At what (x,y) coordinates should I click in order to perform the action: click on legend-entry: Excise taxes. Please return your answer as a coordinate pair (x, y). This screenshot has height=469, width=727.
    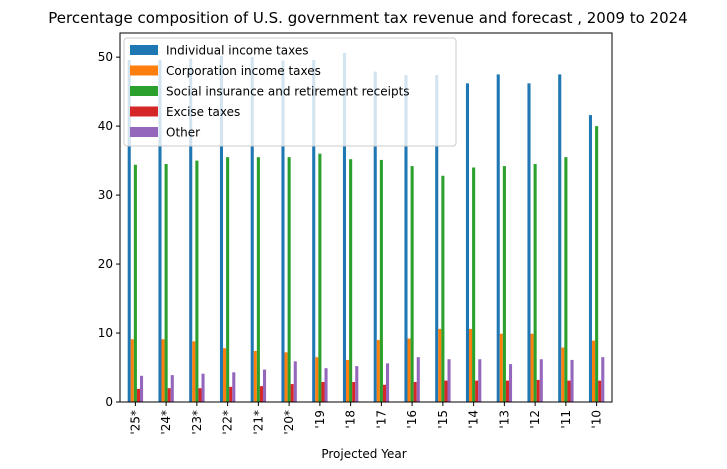
    Looking at the image, I should click on (203, 112).